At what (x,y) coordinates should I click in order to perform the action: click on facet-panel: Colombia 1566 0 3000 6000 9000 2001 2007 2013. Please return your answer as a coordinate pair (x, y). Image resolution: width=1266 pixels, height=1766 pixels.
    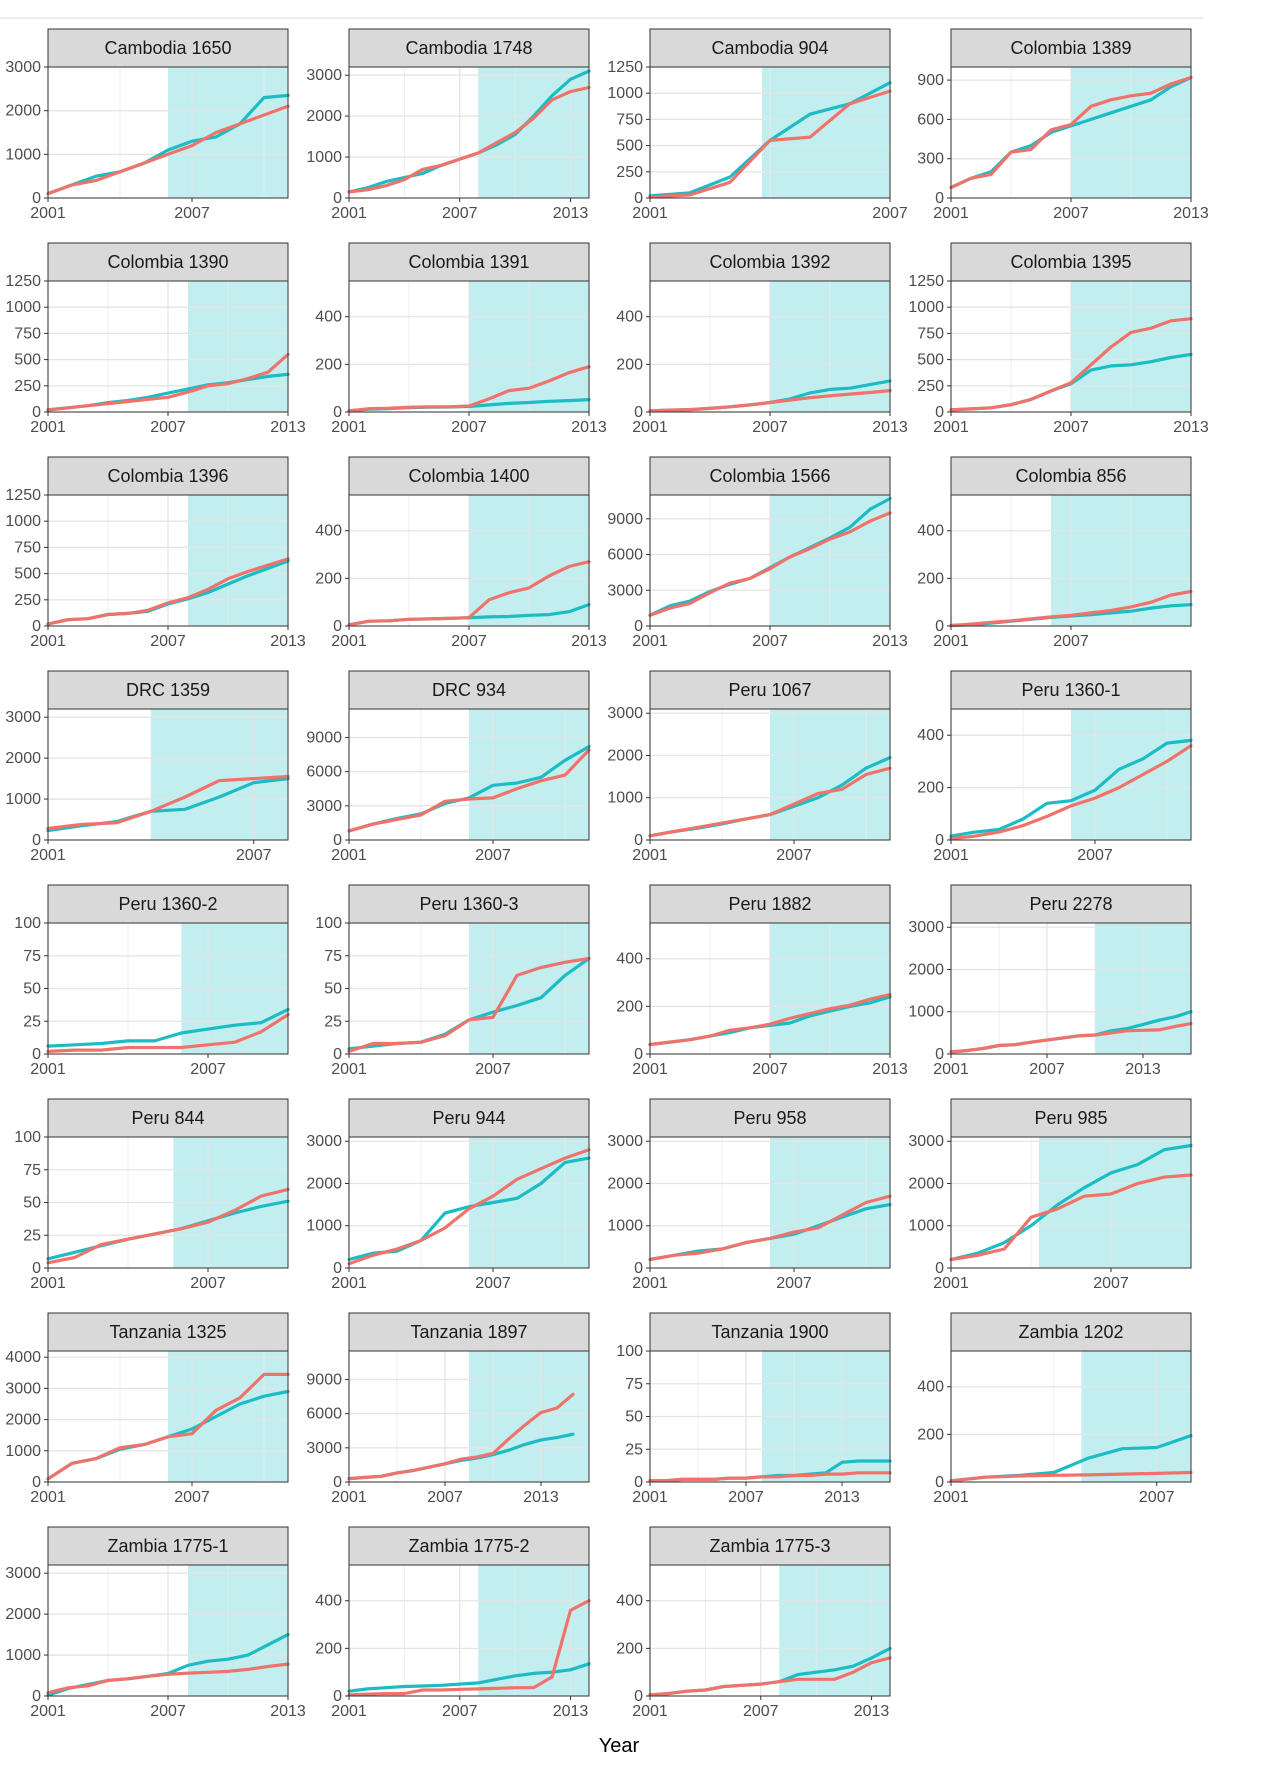
    Looking at the image, I should click on (757, 553).